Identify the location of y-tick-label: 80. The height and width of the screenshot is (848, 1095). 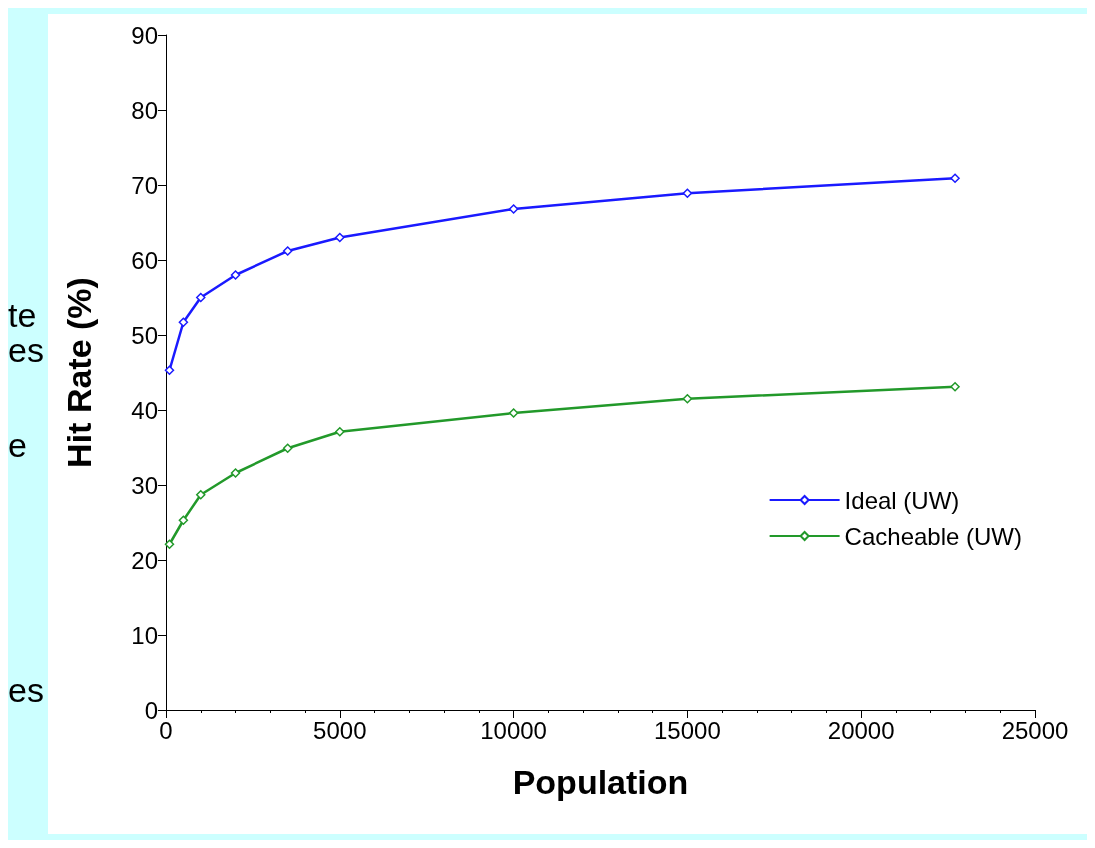
(144, 110).